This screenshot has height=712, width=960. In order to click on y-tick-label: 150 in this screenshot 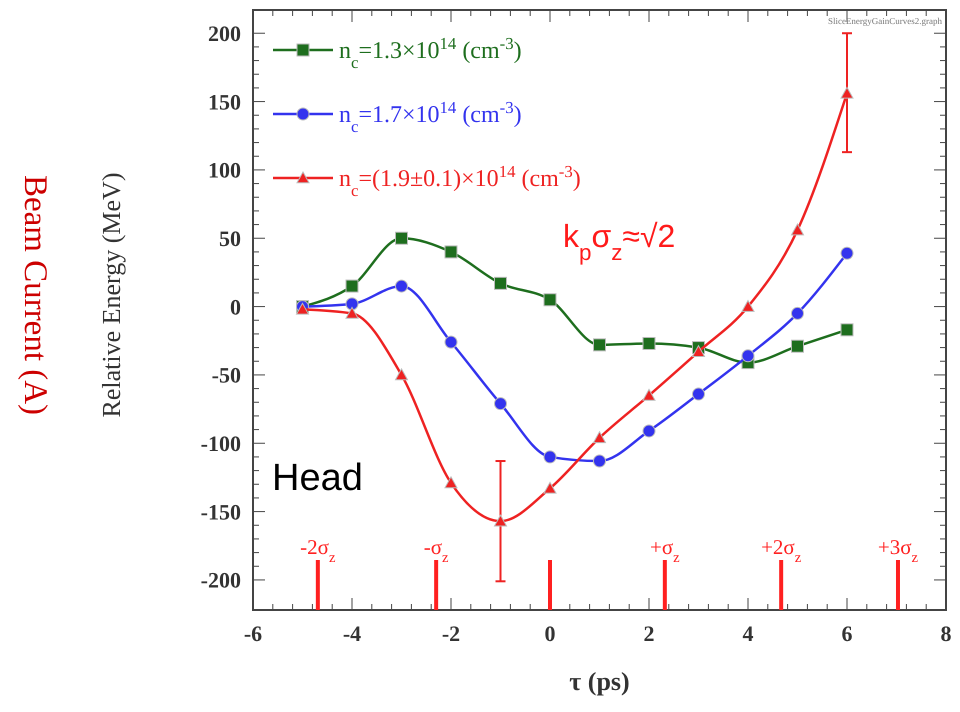, I will do `click(224, 101)`.